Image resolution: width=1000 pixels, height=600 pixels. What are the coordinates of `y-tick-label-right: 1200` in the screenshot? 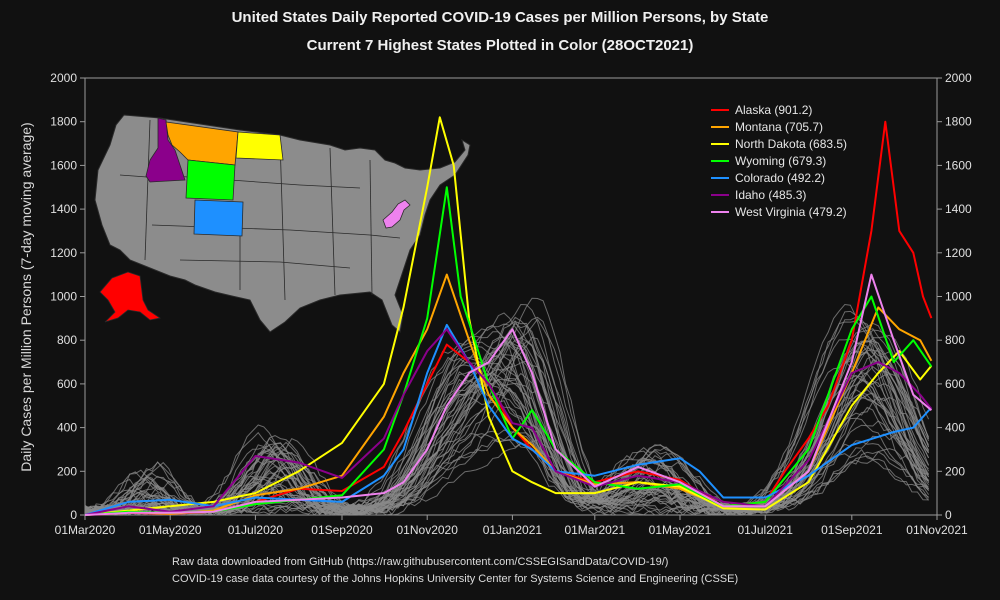 It's located at (958, 253).